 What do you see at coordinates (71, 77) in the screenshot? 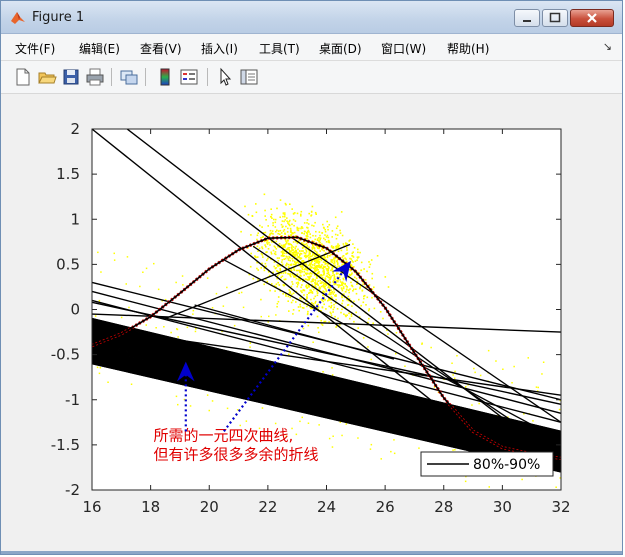
I see `save-icon` at bounding box center [71, 77].